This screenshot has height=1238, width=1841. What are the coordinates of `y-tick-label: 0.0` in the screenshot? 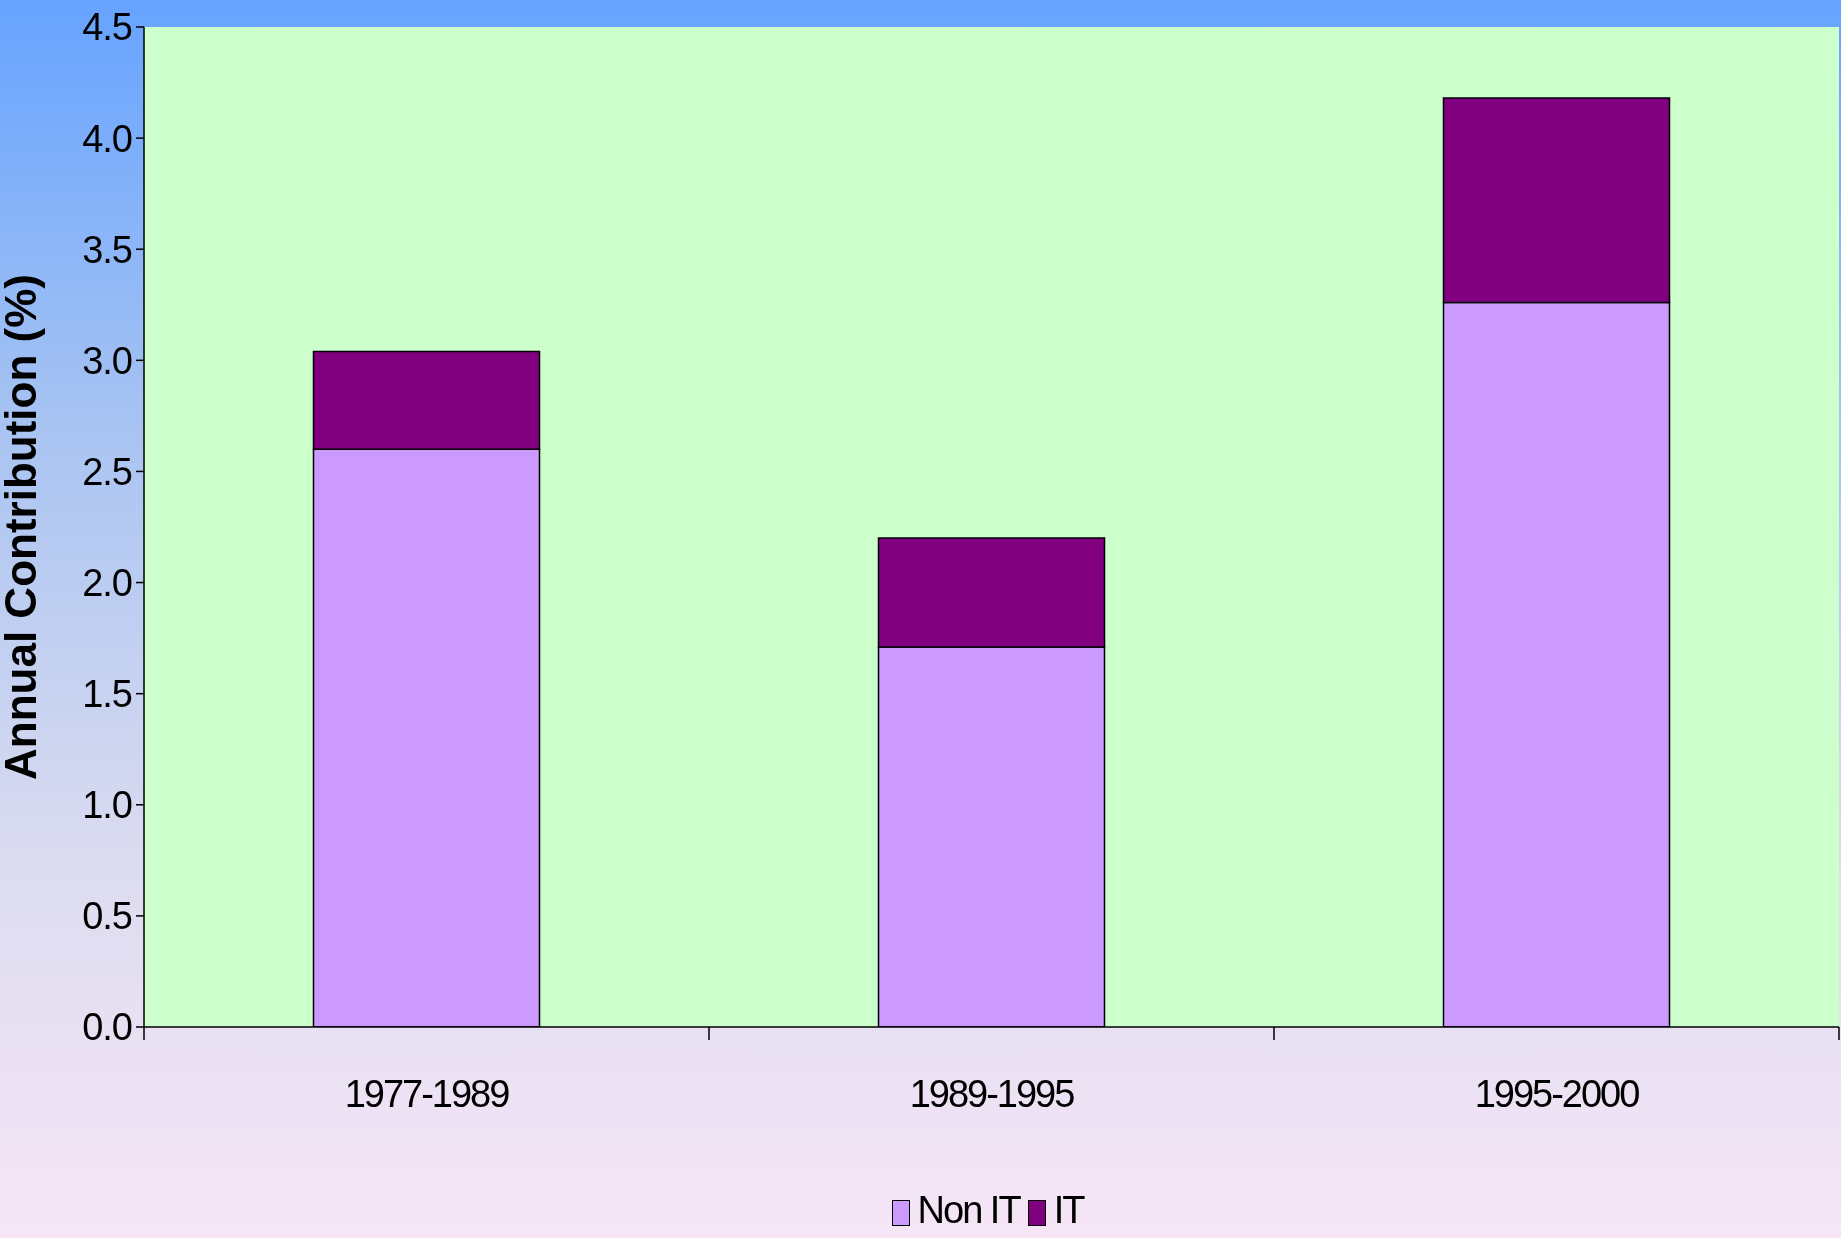 It's located at (107, 1027).